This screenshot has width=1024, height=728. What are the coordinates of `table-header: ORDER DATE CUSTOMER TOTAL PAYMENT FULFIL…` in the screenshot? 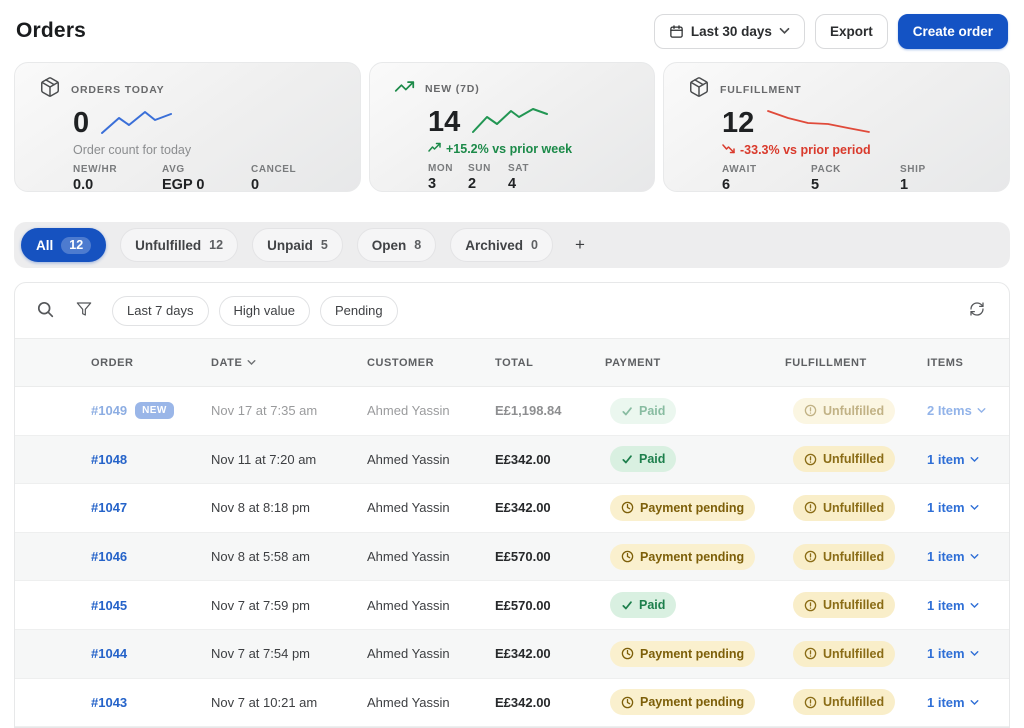 It's located at (512, 362).